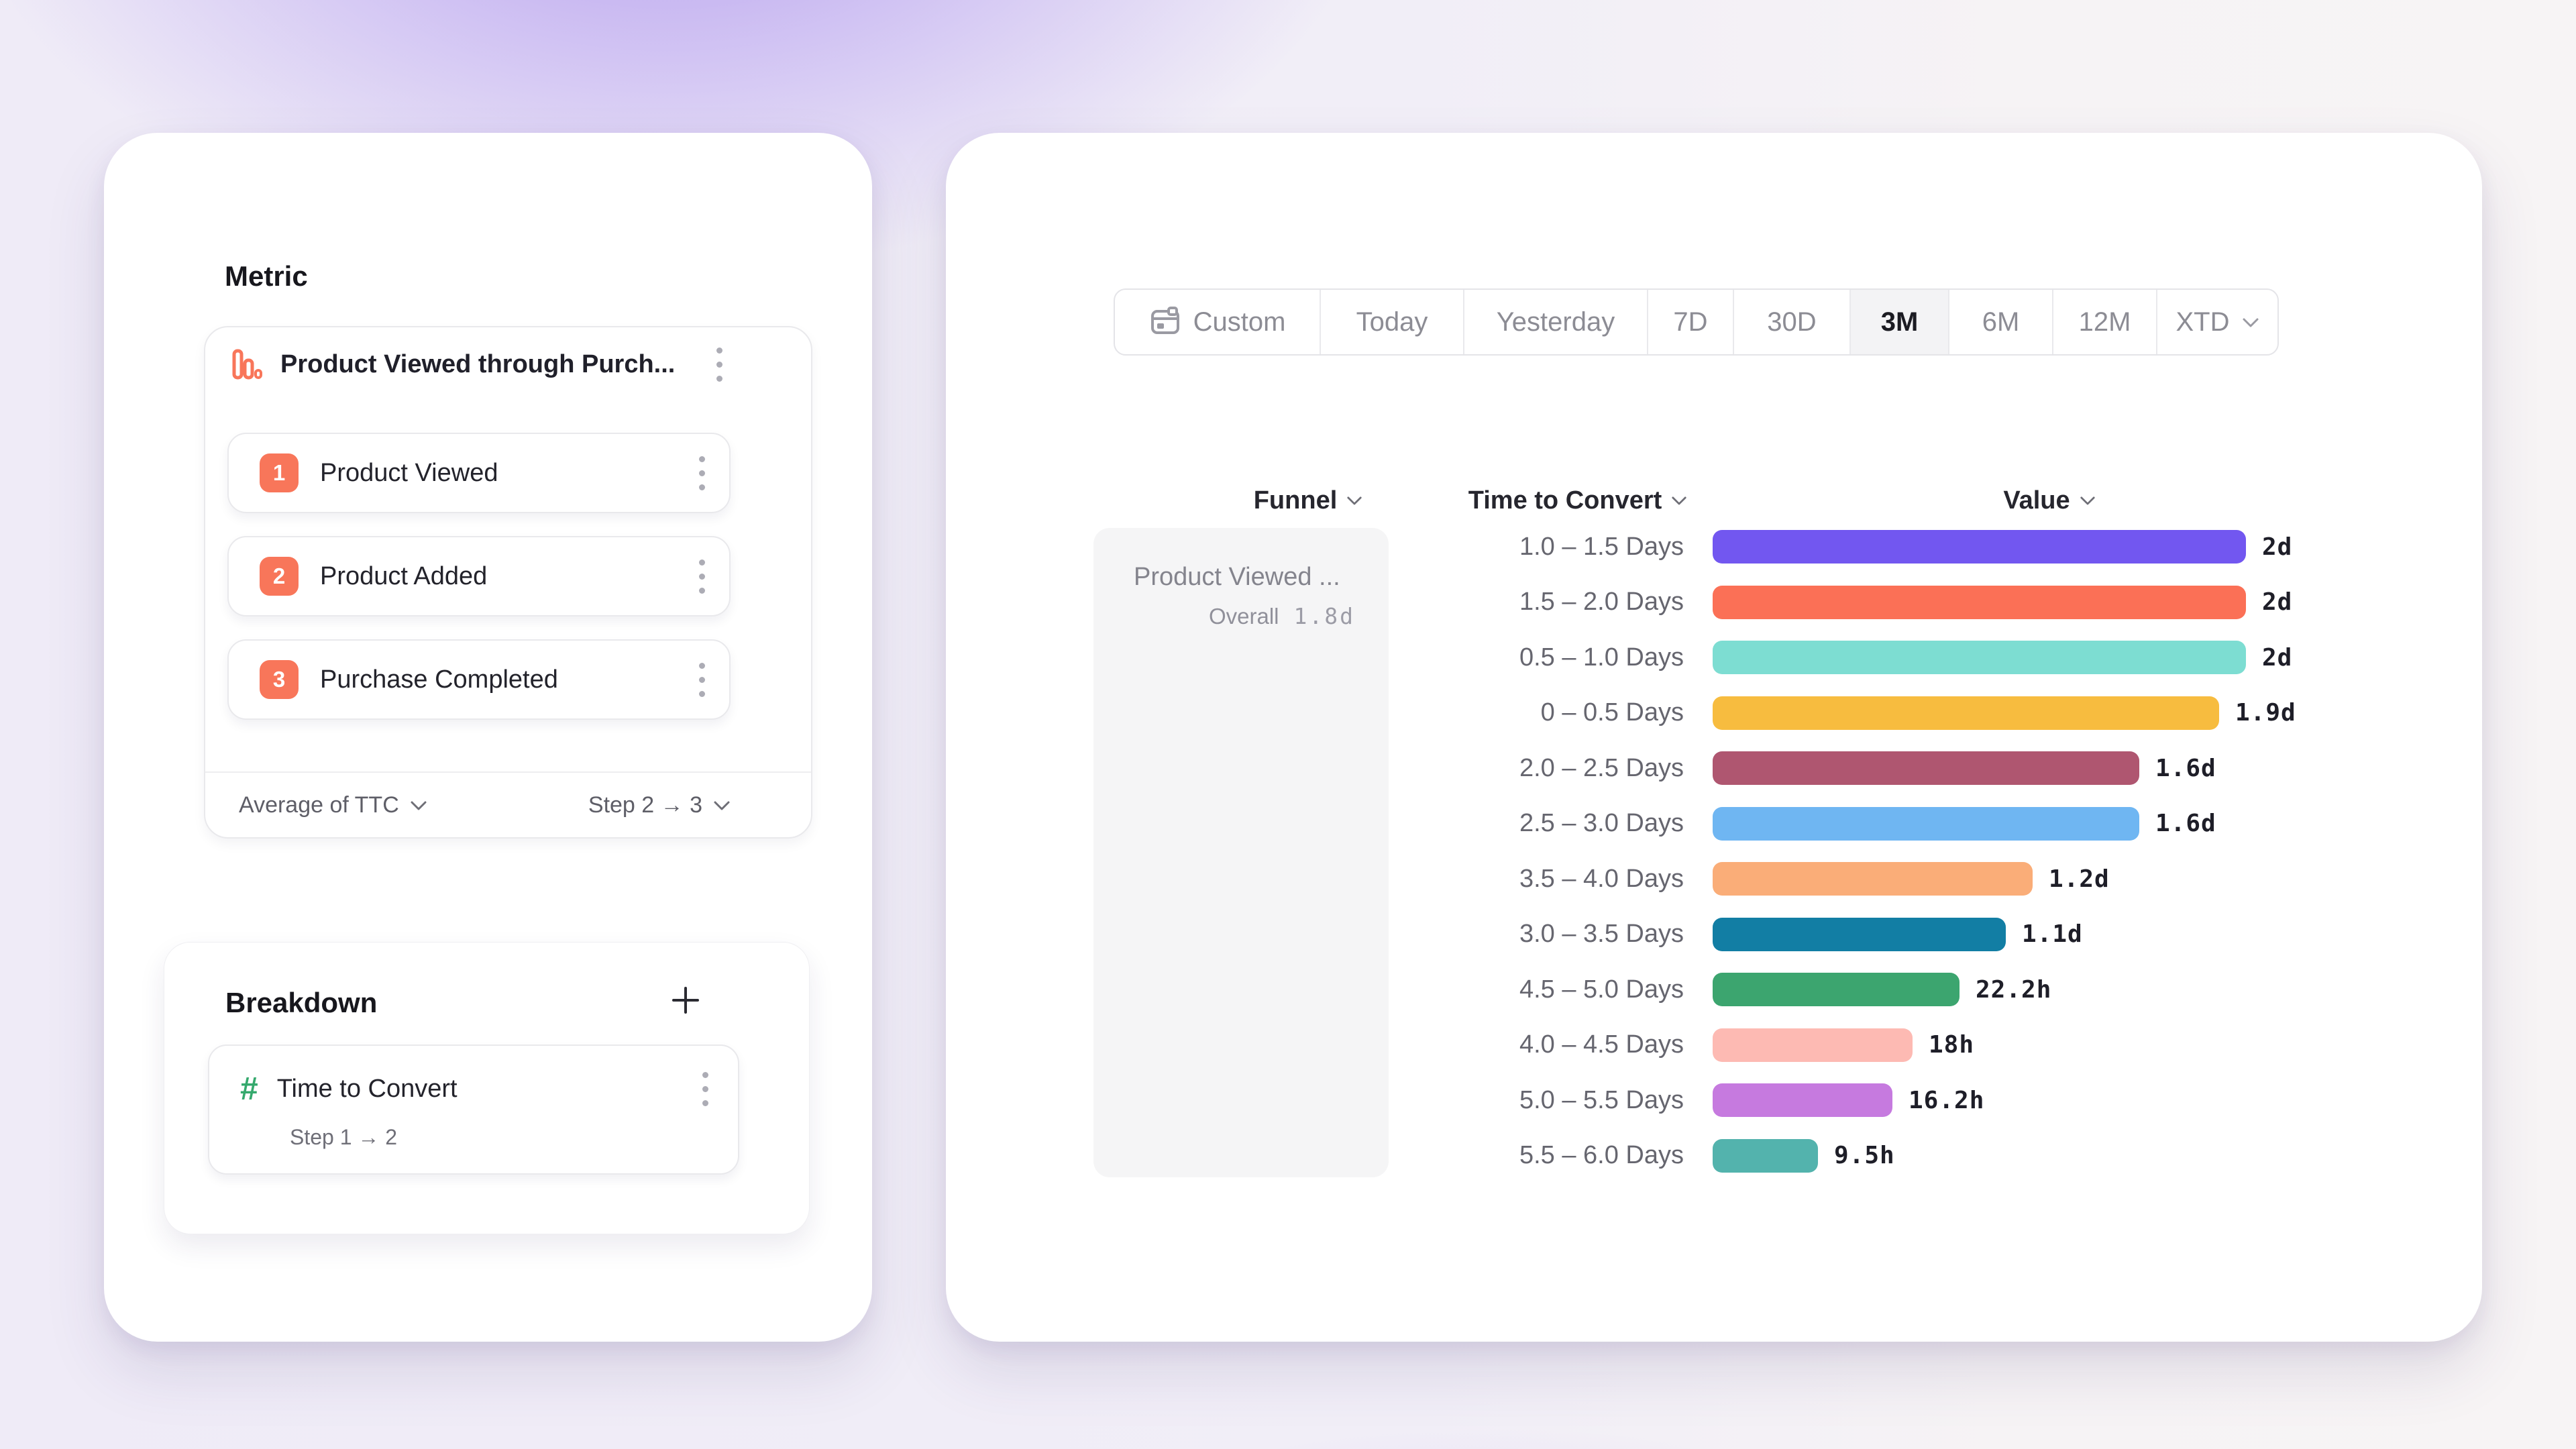  I want to click on date-range-12m: 12M, so click(2105, 322).